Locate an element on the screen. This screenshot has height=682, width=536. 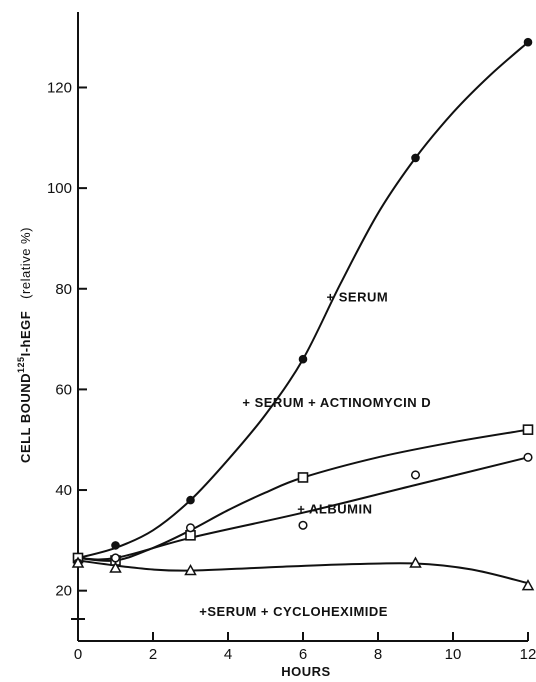
y-tick-label: 80 is located at coordinates (63, 289).